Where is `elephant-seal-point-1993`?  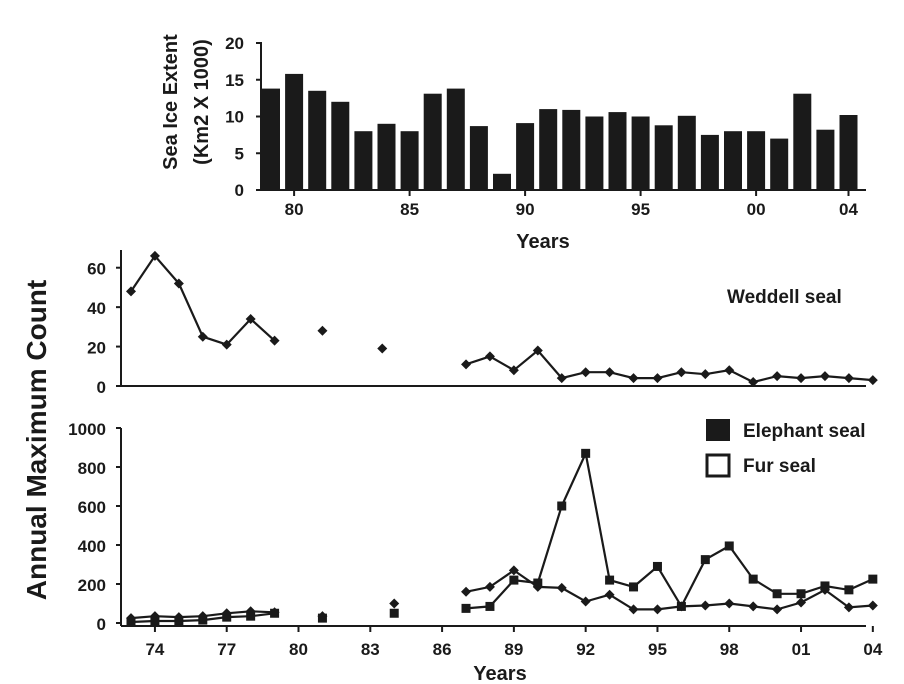 elephant-seal-point-1993 is located at coordinates (610, 580).